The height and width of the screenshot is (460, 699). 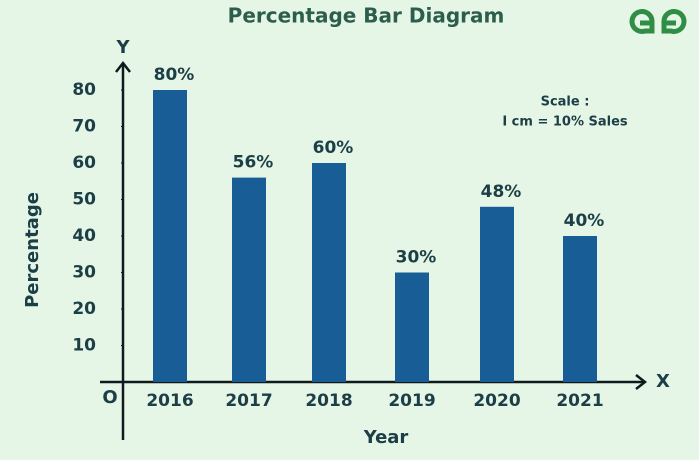 What do you see at coordinates (174, 75) in the screenshot?
I see `value-label: 80%` at bounding box center [174, 75].